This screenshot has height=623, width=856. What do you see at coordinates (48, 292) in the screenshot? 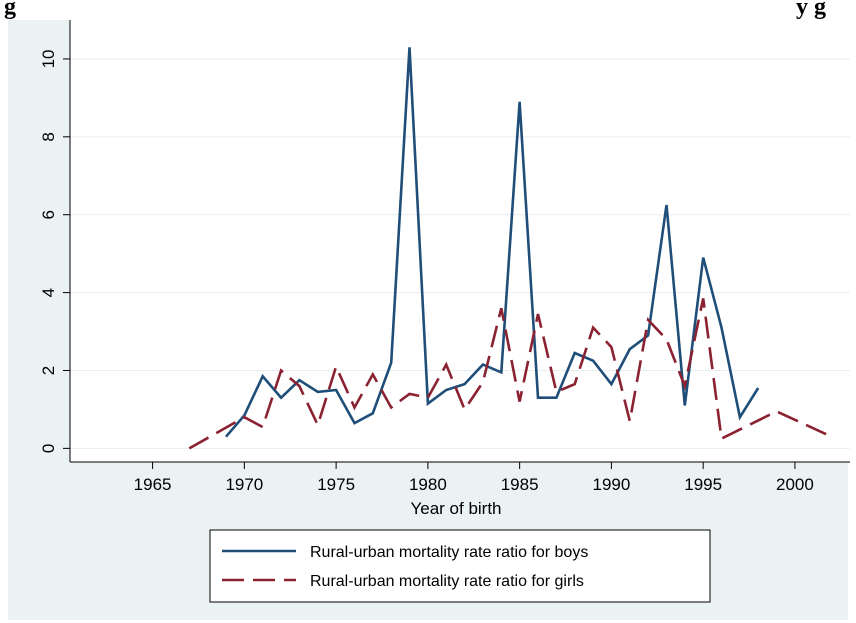
I see `y-tick-label: 4` at bounding box center [48, 292].